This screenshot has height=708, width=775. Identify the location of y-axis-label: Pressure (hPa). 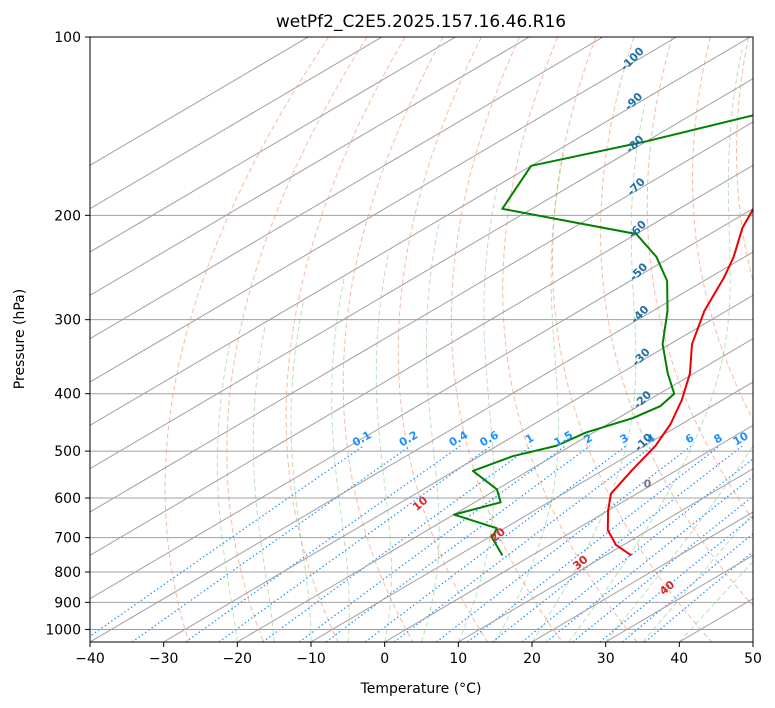
(20, 339).